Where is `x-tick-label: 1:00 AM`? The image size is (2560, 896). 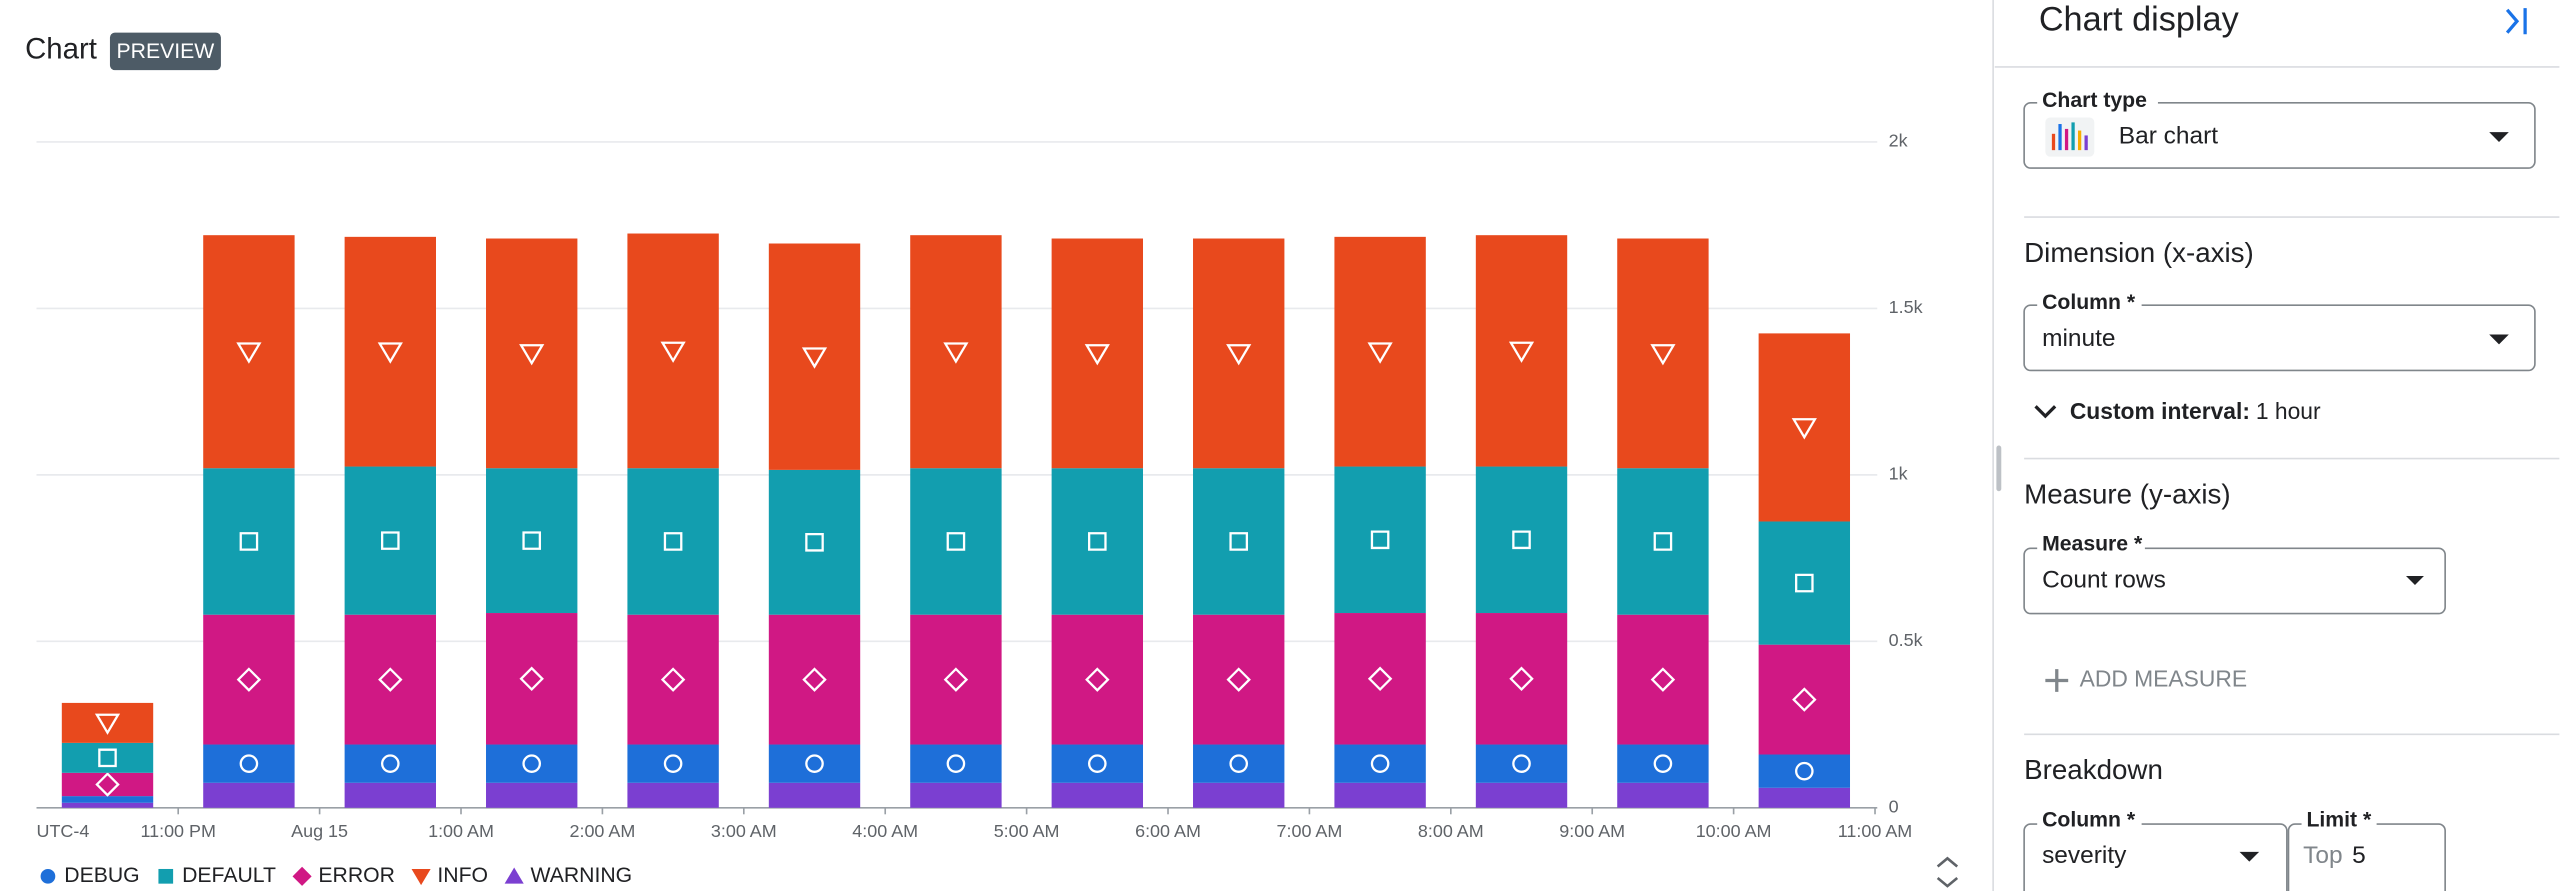
x-tick-label: 1:00 AM is located at coordinates (461, 831).